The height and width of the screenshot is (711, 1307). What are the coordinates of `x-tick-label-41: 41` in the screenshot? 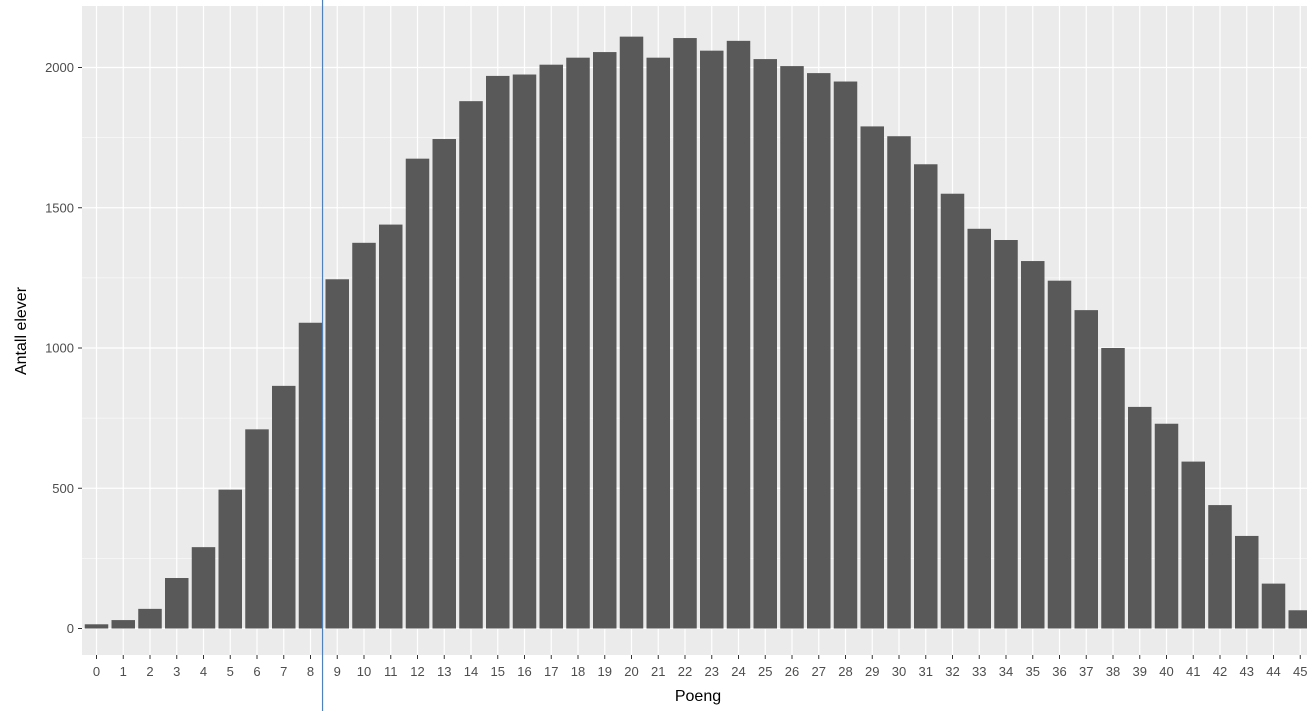 It's located at (1193, 671).